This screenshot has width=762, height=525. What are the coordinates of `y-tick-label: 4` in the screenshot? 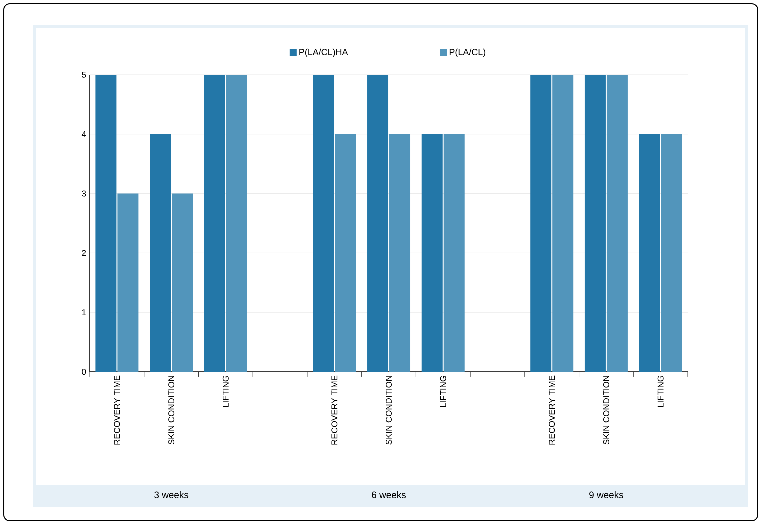 It's located at (84, 134).